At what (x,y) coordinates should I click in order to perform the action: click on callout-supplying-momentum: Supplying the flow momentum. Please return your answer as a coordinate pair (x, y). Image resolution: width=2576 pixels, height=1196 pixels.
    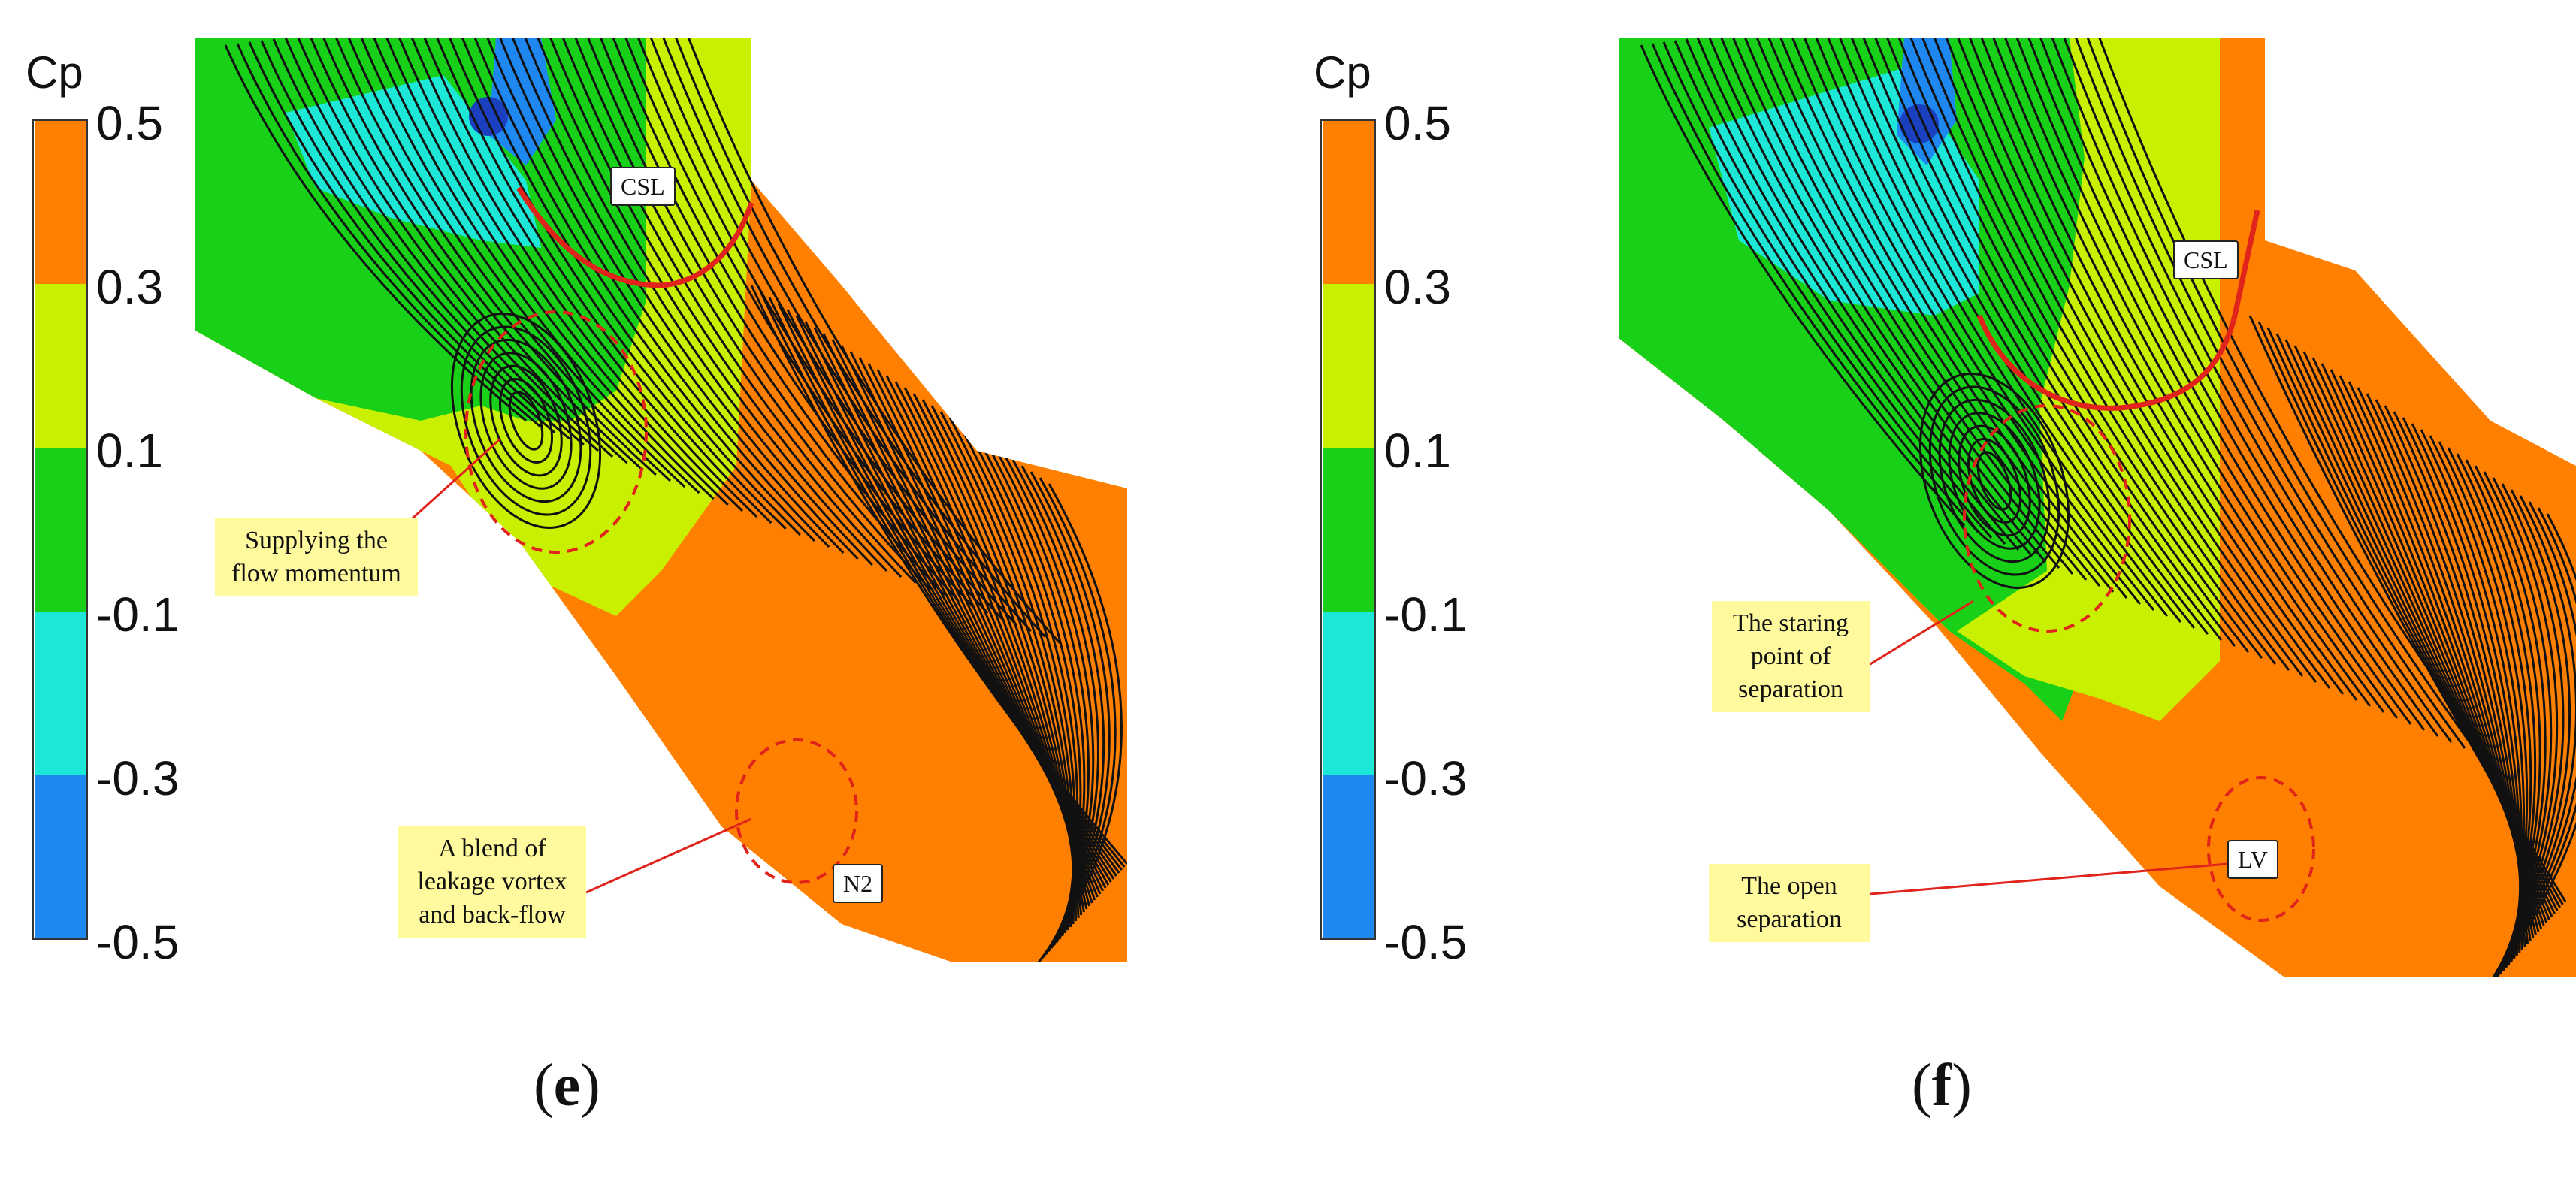
    Looking at the image, I should click on (317, 557).